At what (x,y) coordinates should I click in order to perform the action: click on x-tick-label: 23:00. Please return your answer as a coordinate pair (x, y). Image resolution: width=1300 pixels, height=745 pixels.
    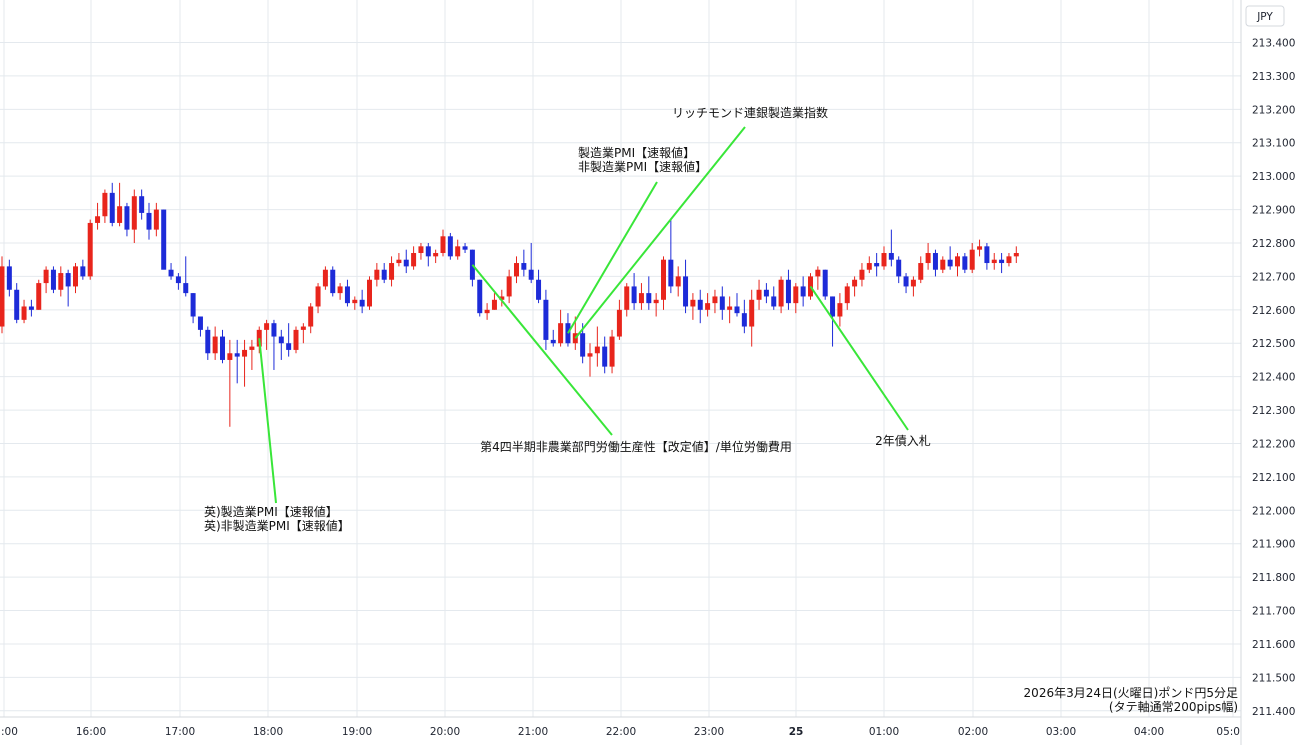
    Looking at the image, I should click on (709, 732).